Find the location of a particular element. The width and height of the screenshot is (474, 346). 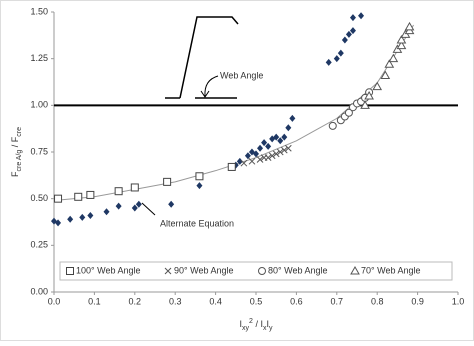

label-part: / F is located at coordinates (15, 143).